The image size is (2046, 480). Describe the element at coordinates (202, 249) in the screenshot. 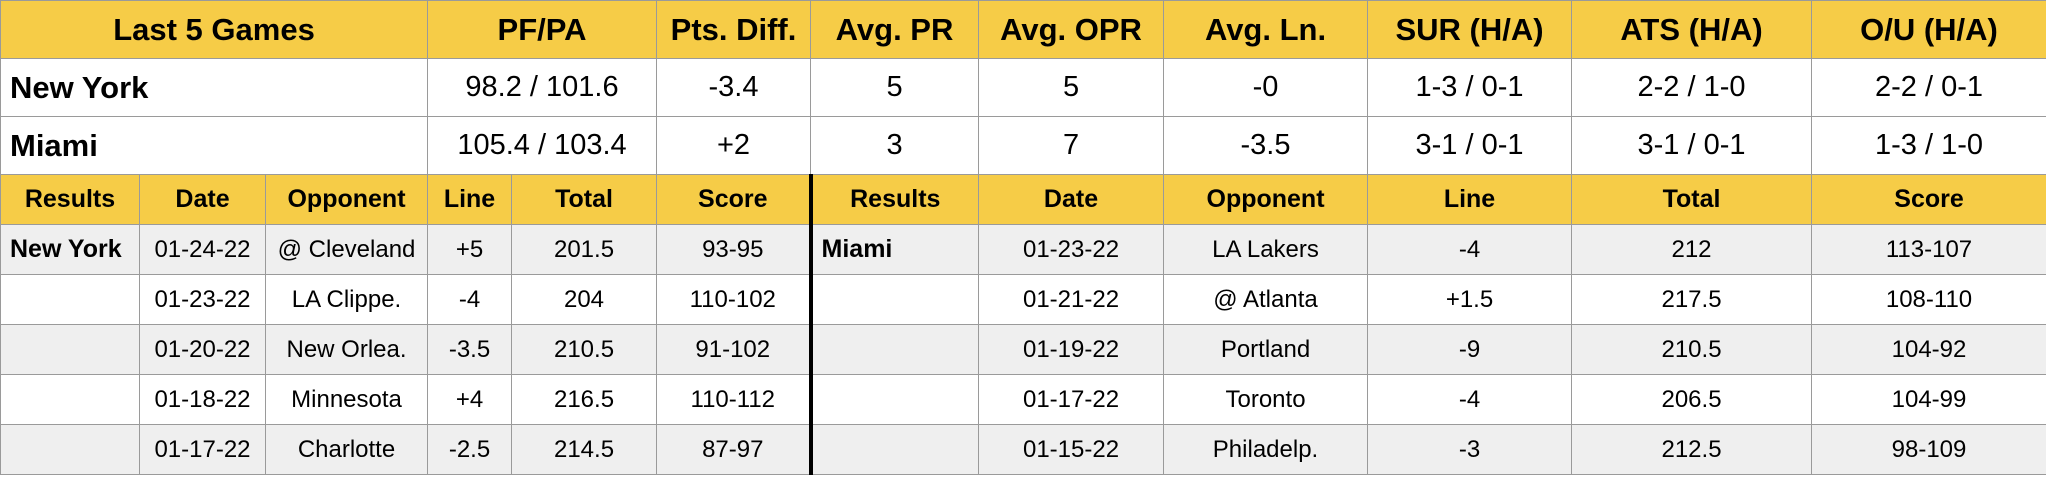

I see `game-date: 01-24-22` at that location.